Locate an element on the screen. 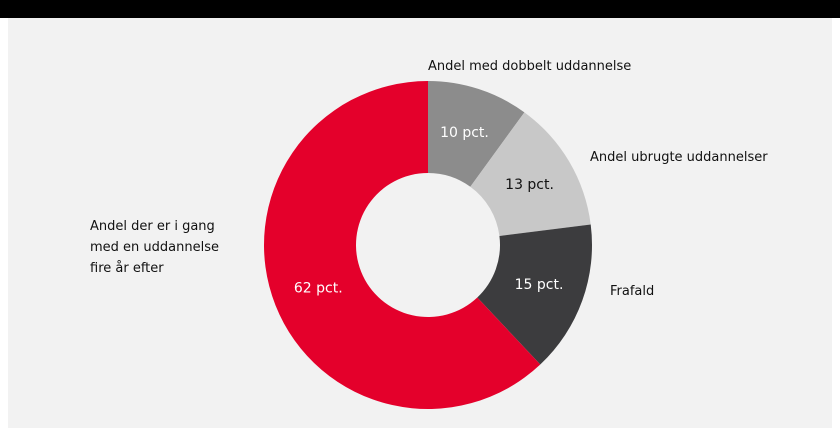 The height and width of the screenshot is (428, 840). category-label: Andel ubrugte uddannelser is located at coordinates (679, 157).